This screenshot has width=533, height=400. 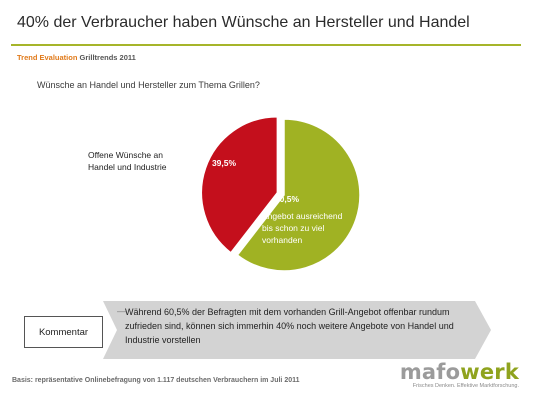 I want to click on subheader: Trend Evaluation Grilltrends 2011, so click(x=76, y=57).